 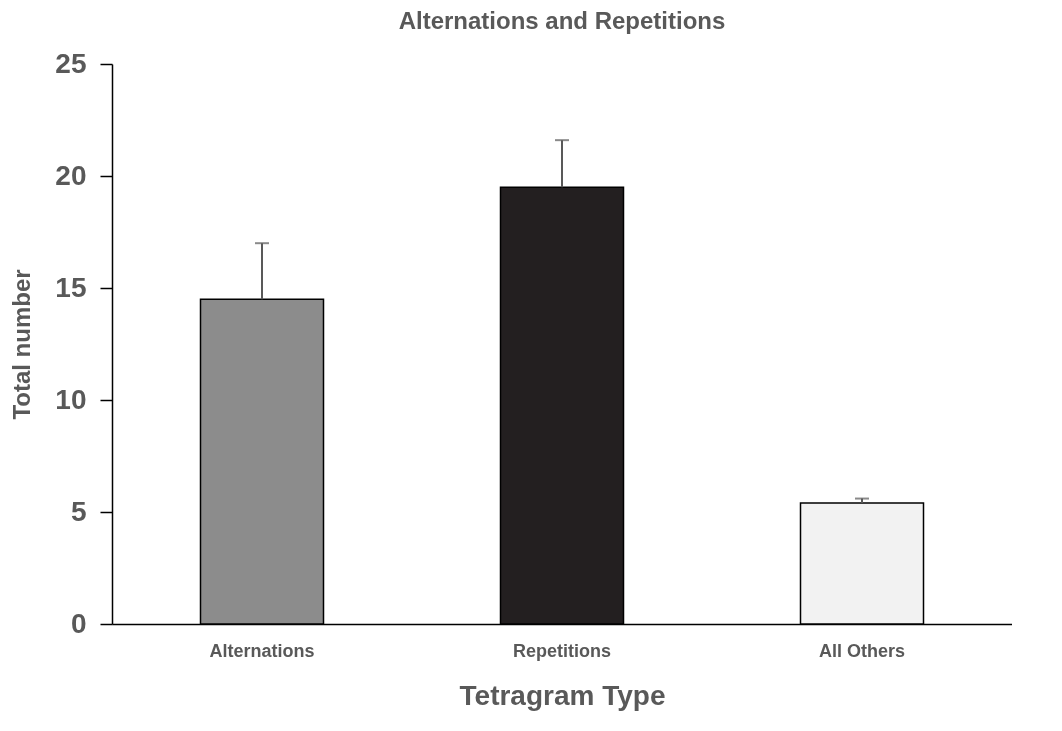 I want to click on x-tick-label: Repetitions, so click(x=562, y=650).